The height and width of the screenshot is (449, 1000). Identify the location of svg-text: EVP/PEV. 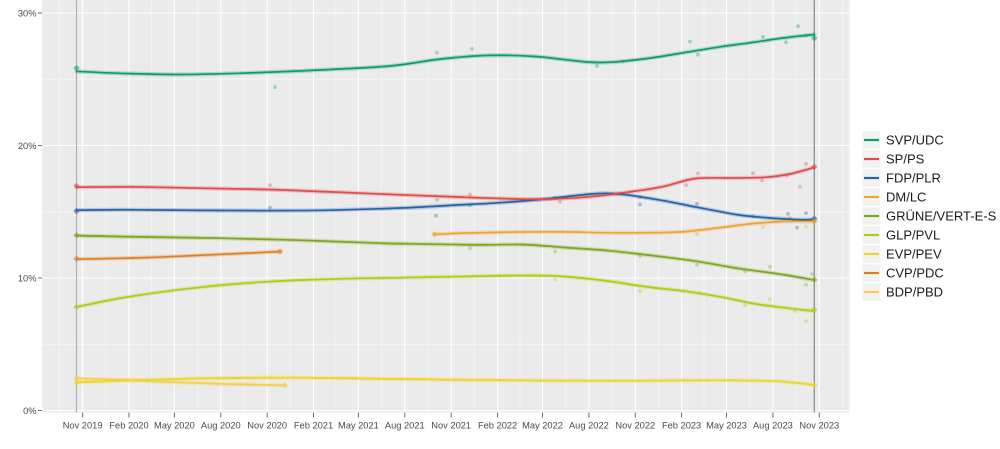
(914, 254).